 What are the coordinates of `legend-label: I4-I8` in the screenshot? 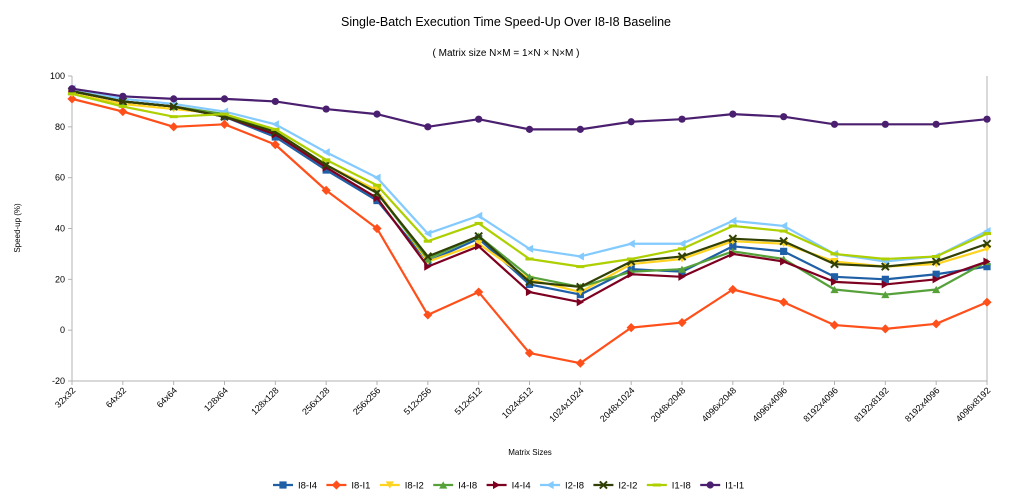 It's located at (467, 486).